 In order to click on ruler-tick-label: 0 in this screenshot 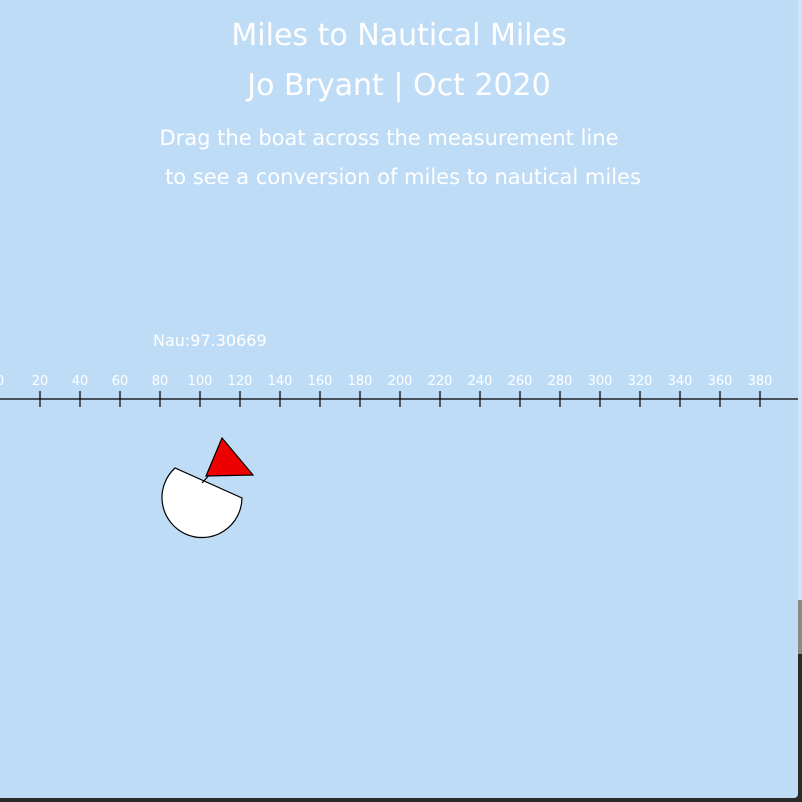, I will do `click(2, 381)`.